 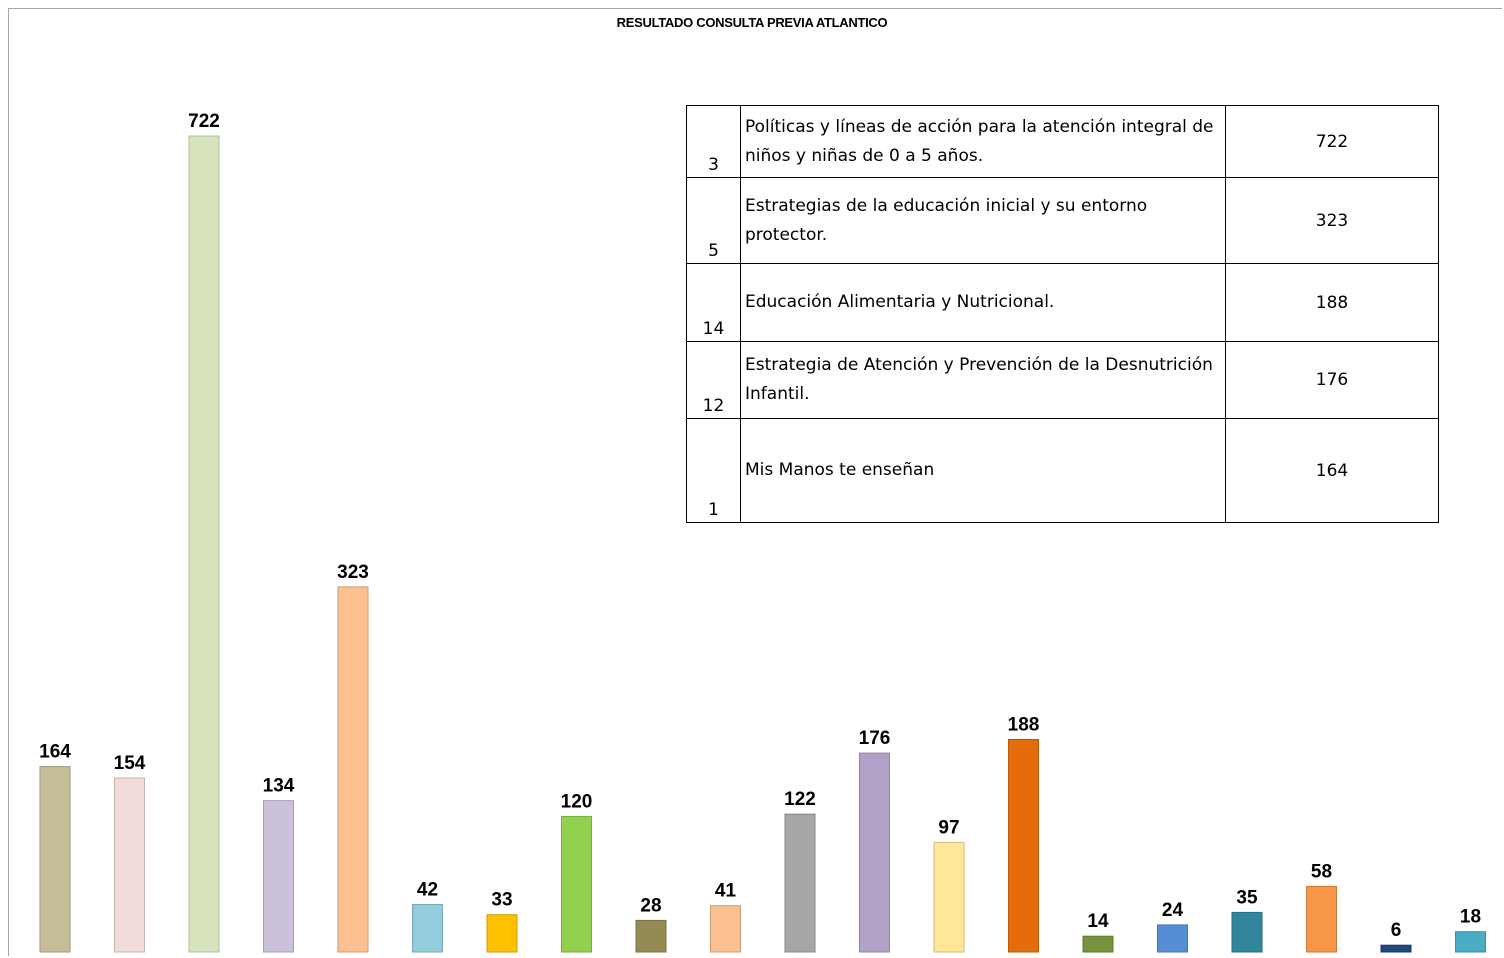 What do you see at coordinates (713, 380) in the screenshot?
I see `row-number: 12` at bounding box center [713, 380].